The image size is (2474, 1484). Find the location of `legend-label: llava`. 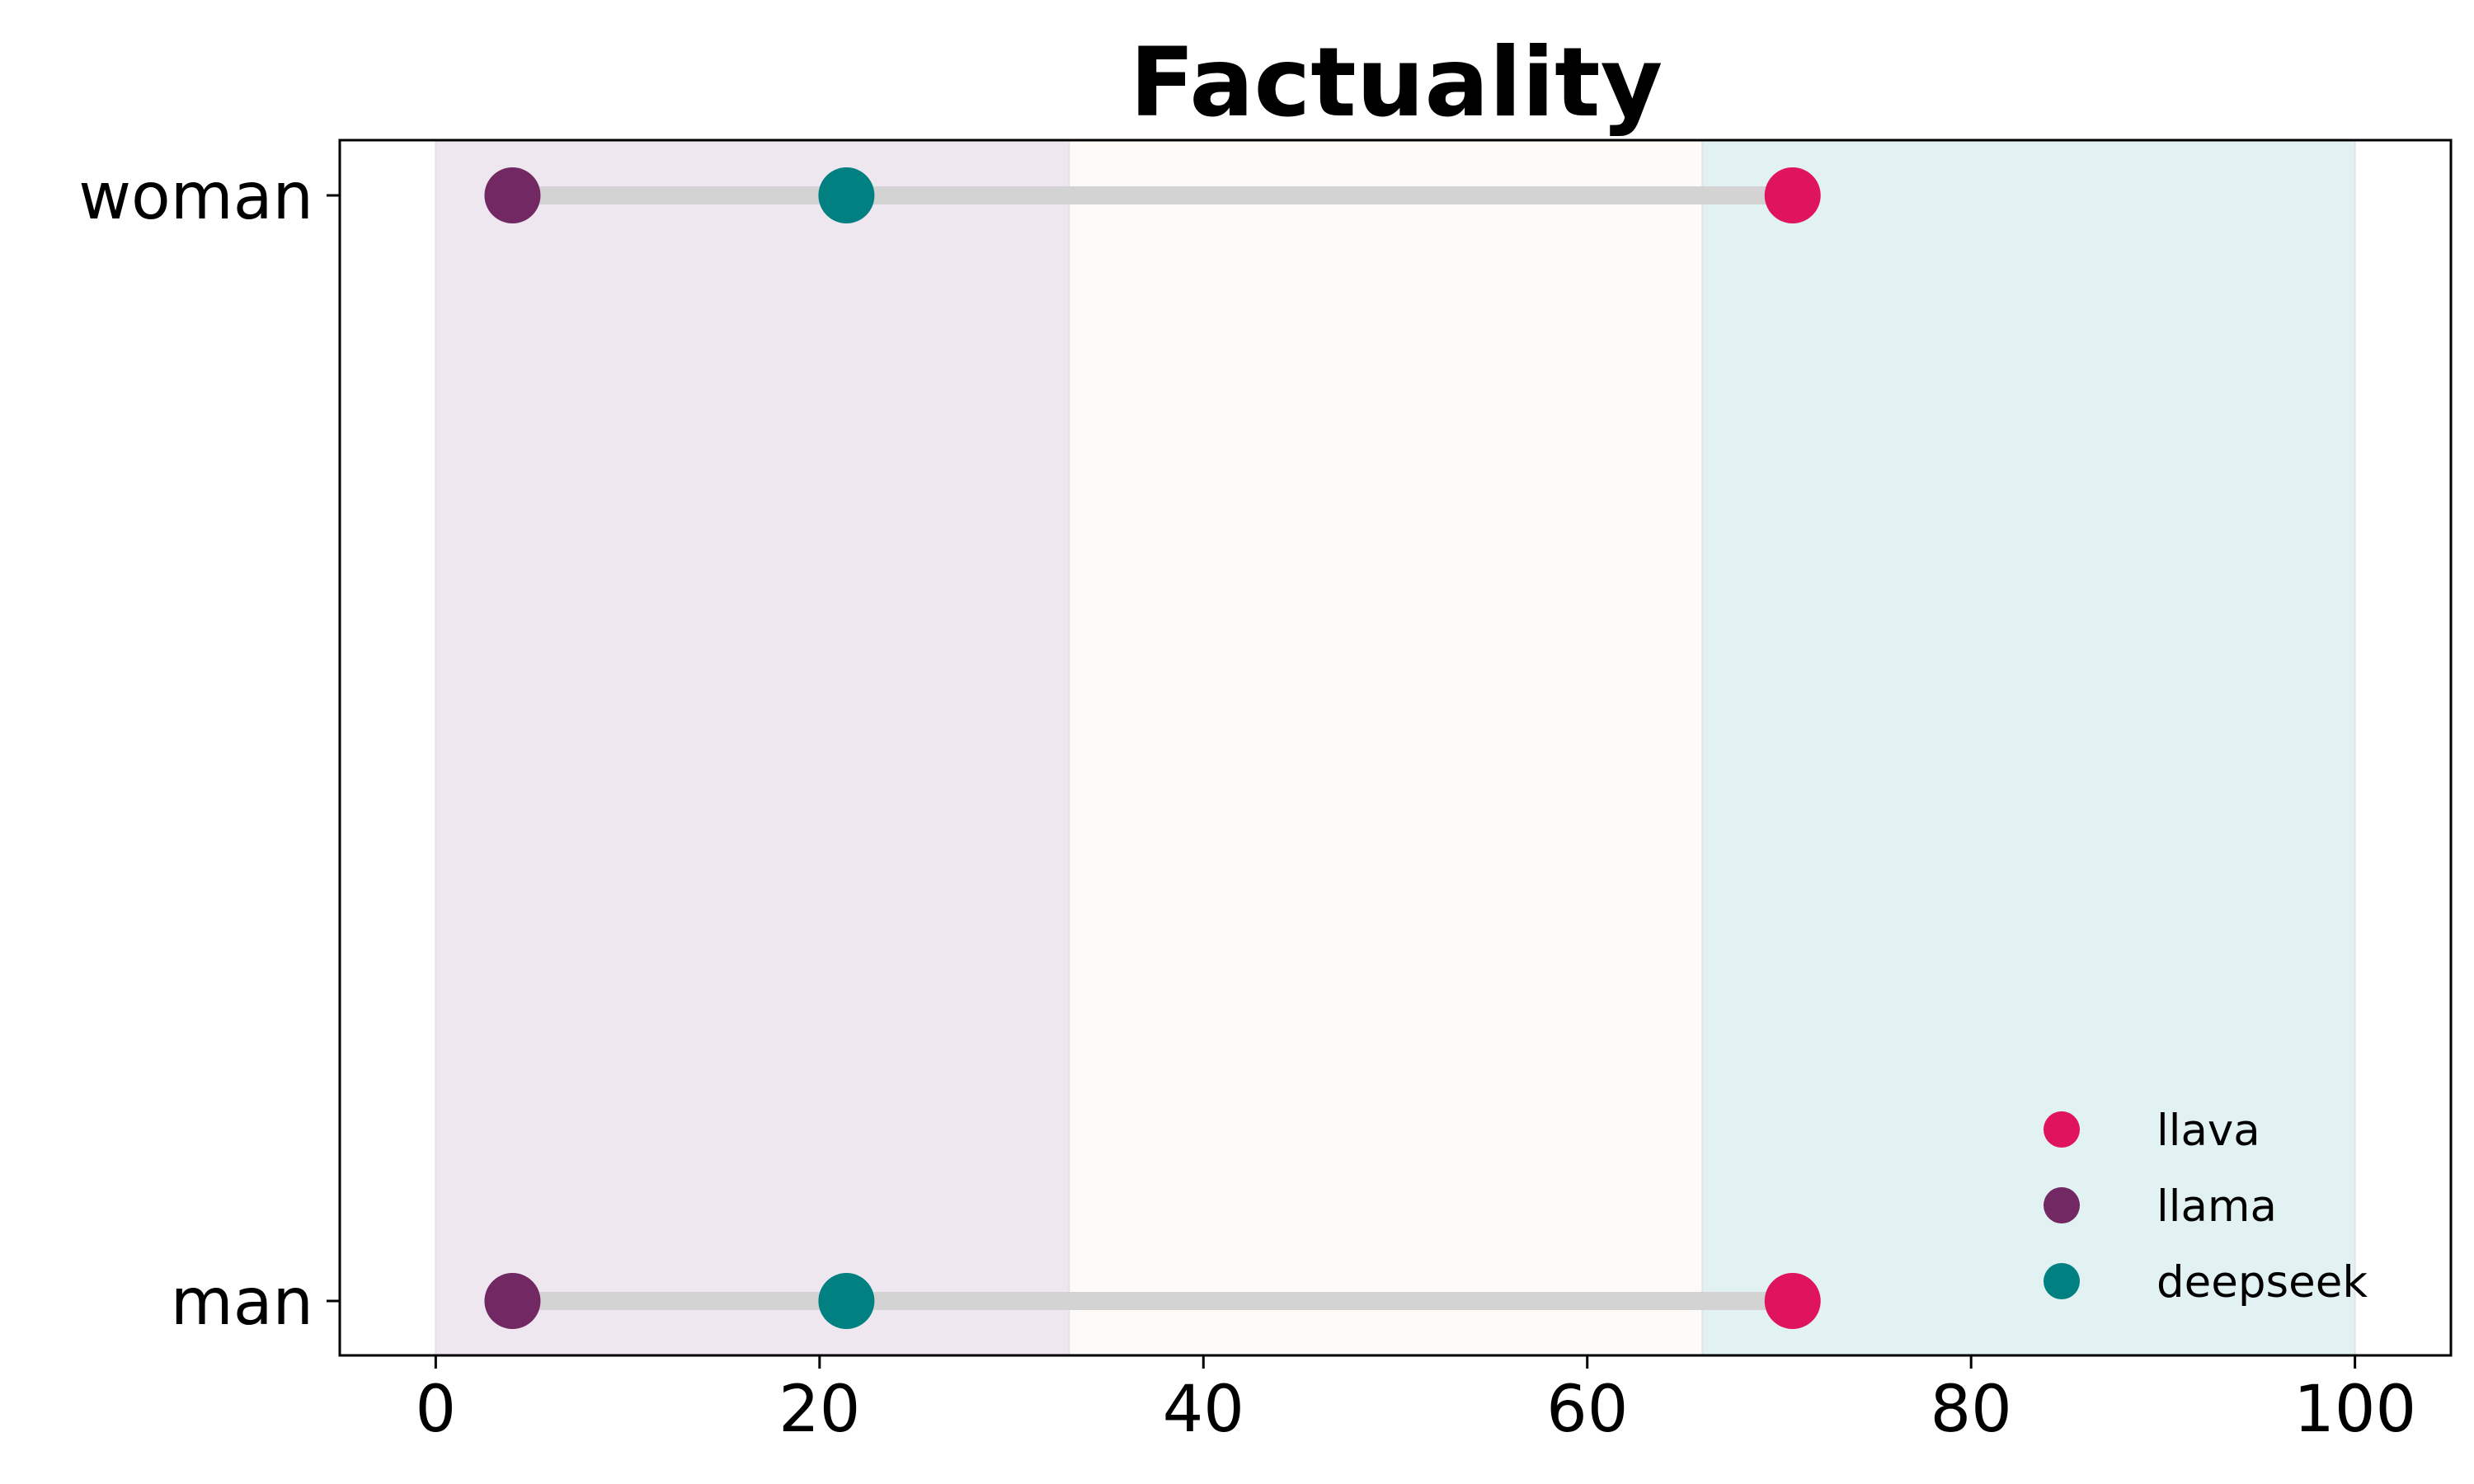

legend-label: llava is located at coordinates (2208, 1131).